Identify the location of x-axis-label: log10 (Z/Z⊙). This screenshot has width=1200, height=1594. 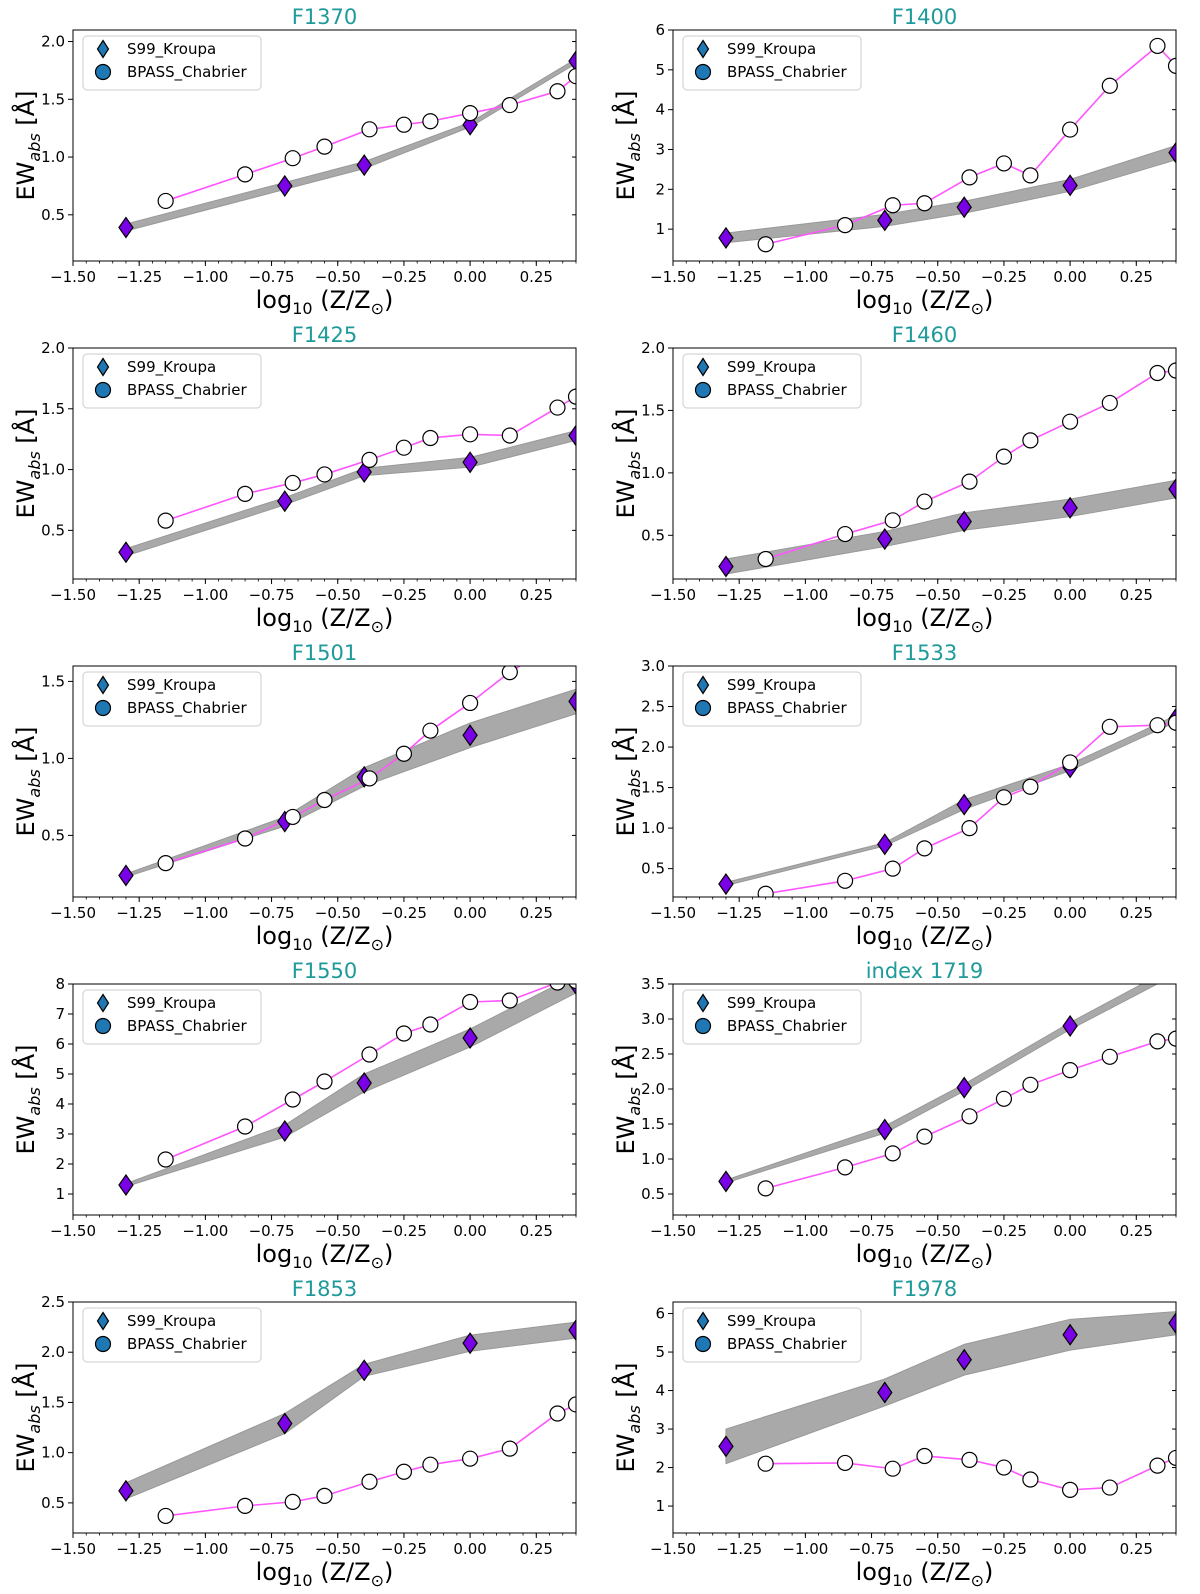
(325, 938).